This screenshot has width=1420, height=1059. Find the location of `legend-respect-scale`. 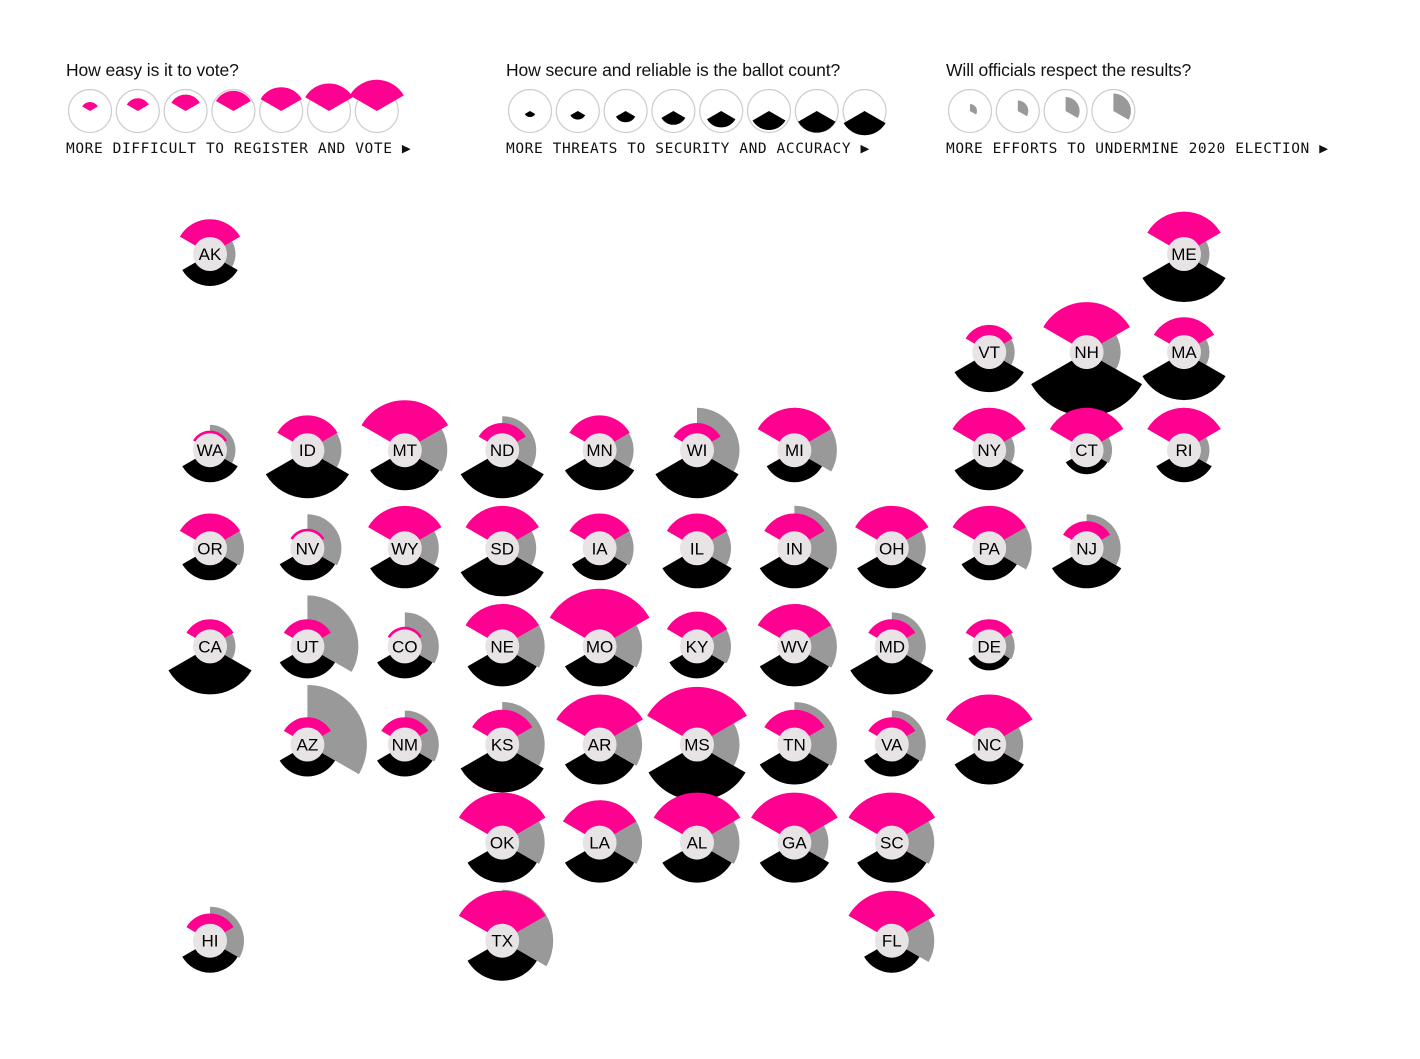

legend-respect-scale is located at coordinates (1041, 111).